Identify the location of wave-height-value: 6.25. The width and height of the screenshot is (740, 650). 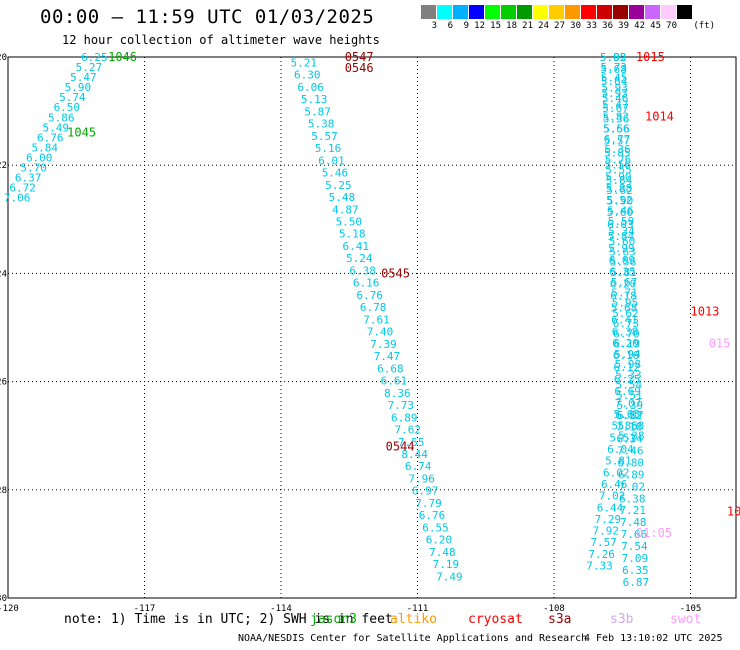
(627, 379).